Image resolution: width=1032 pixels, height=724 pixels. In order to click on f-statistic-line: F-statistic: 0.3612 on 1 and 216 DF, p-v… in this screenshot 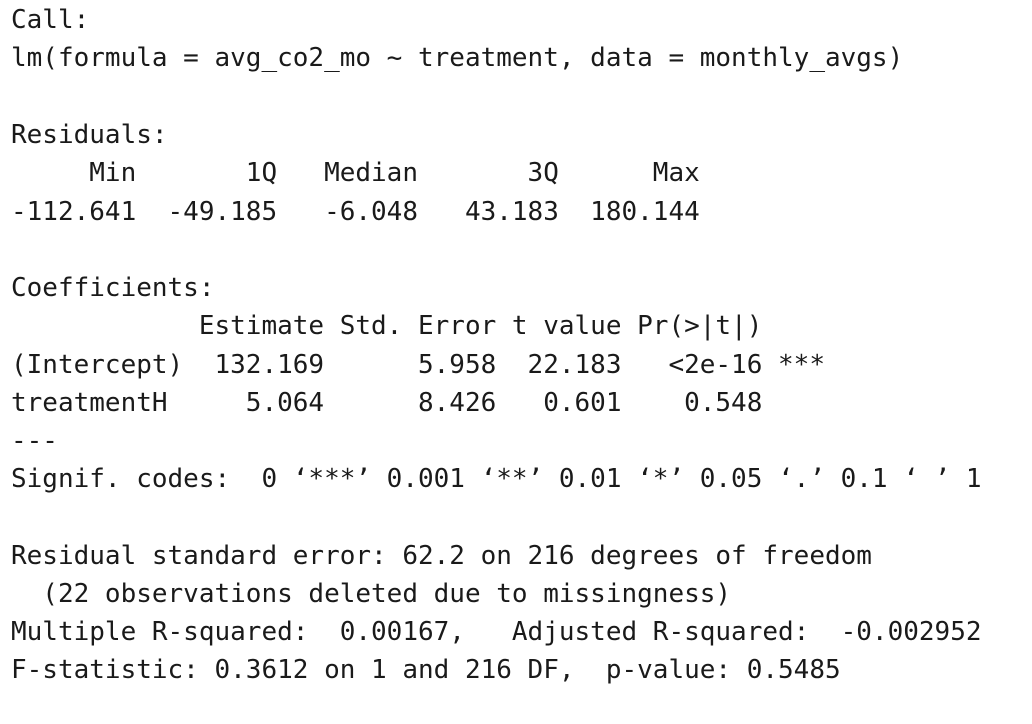, I will do `click(426, 670)`.